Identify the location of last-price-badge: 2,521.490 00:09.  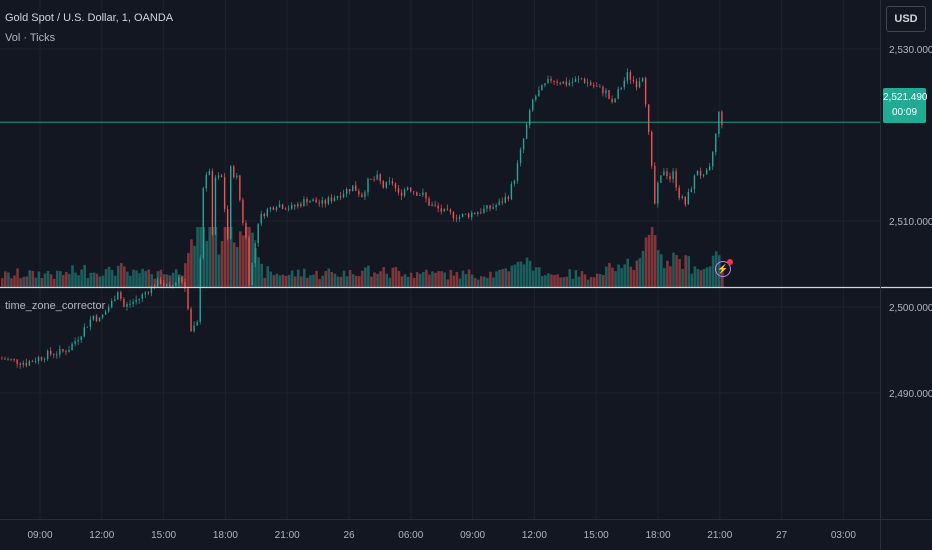
(905, 105).